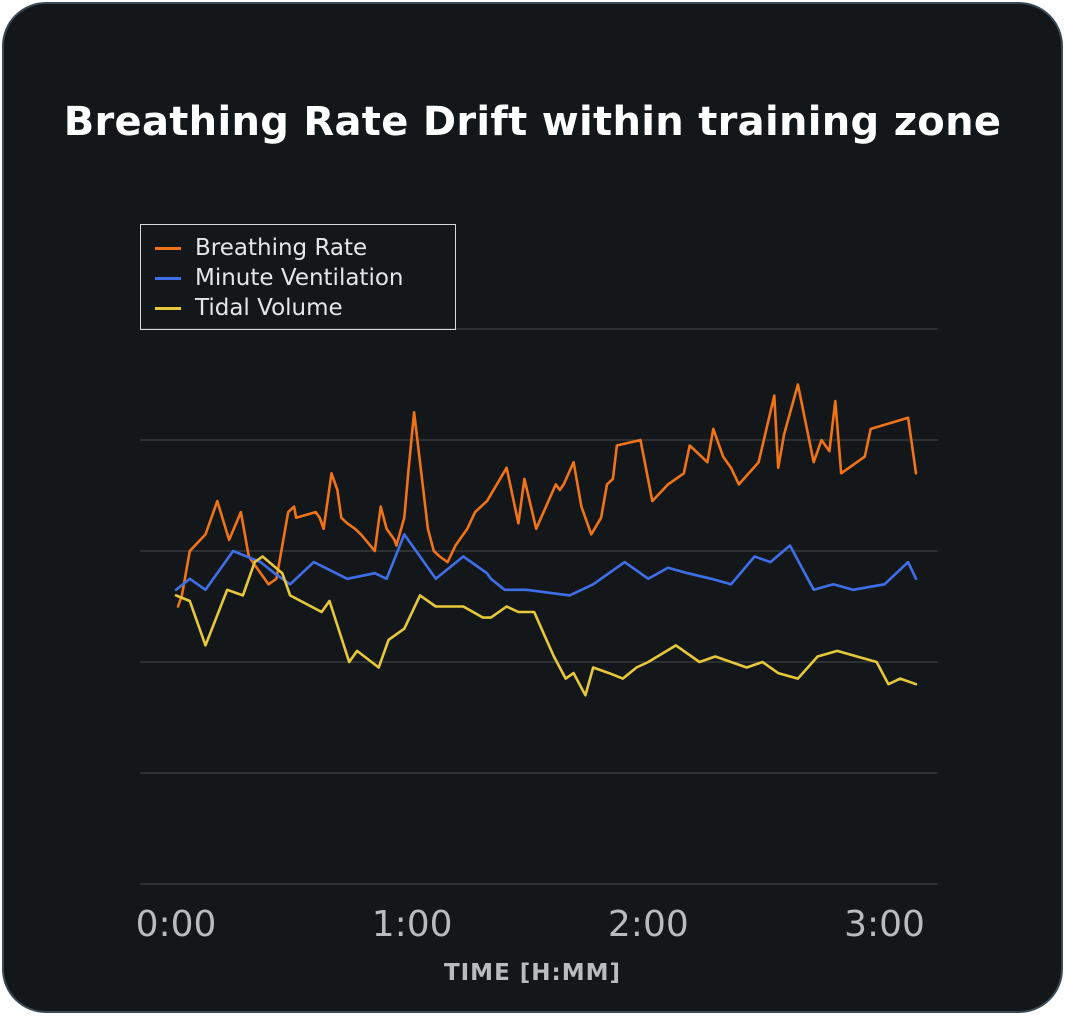  What do you see at coordinates (648, 924) in the screenshot?
I see `x-tick-label: 2:00` at bounding box center [648, 924].